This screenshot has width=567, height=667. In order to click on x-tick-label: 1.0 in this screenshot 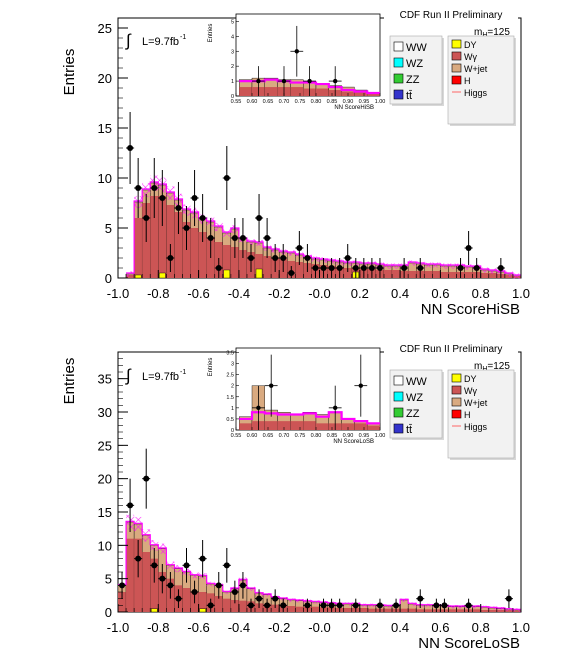, I will do `click(521, 627)`.